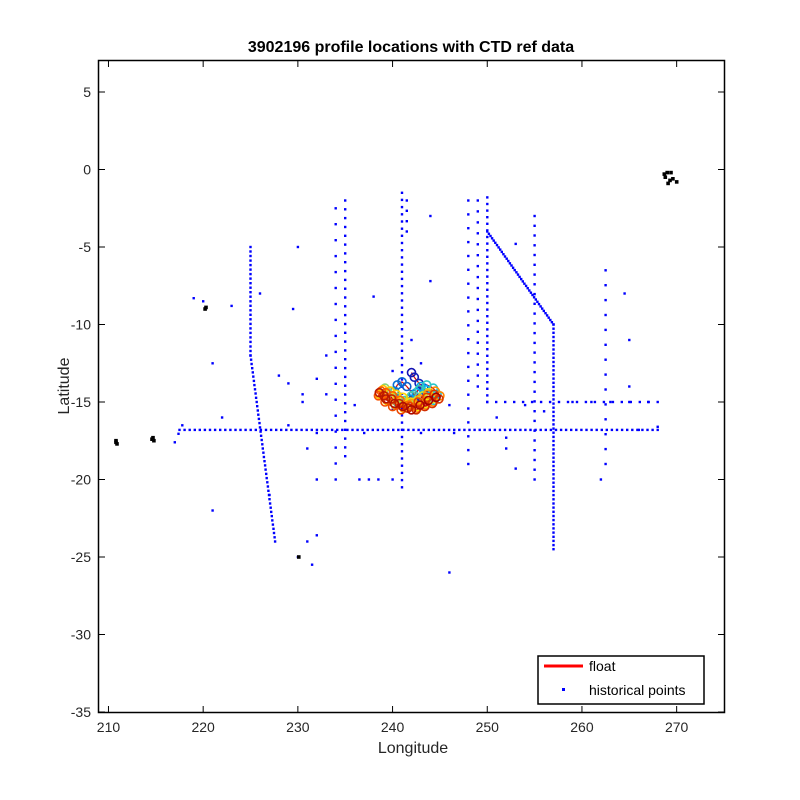  I want to click on legend-label-historical: historical points, so click(637, 690).